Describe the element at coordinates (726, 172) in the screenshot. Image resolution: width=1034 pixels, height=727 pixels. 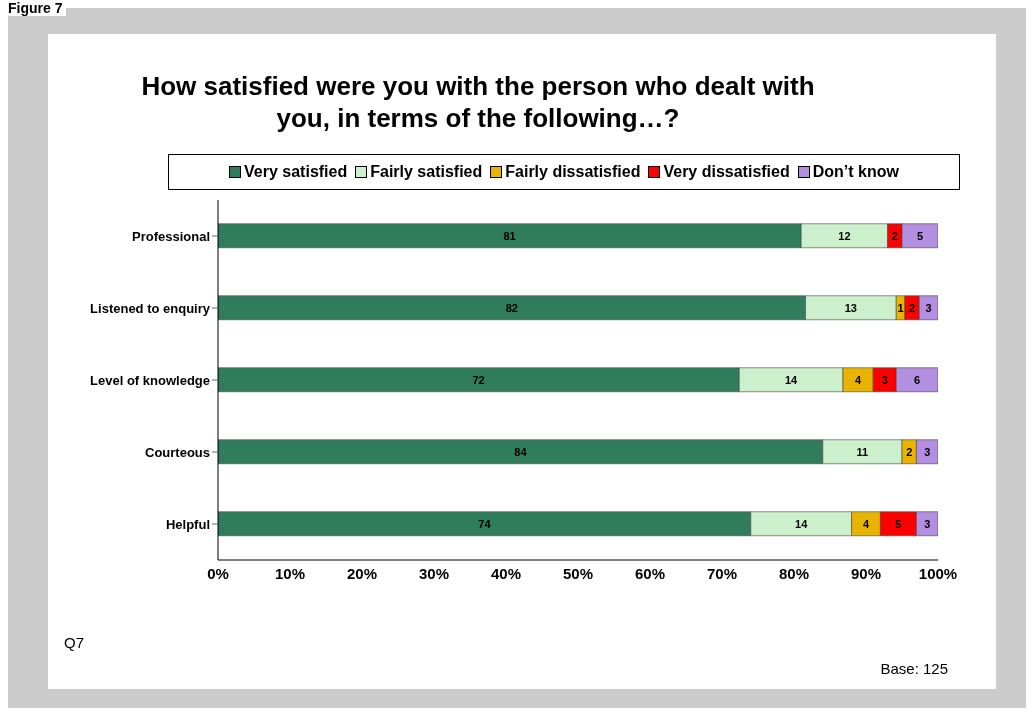
I see `legend-label: Very dissatisfied` at that location.